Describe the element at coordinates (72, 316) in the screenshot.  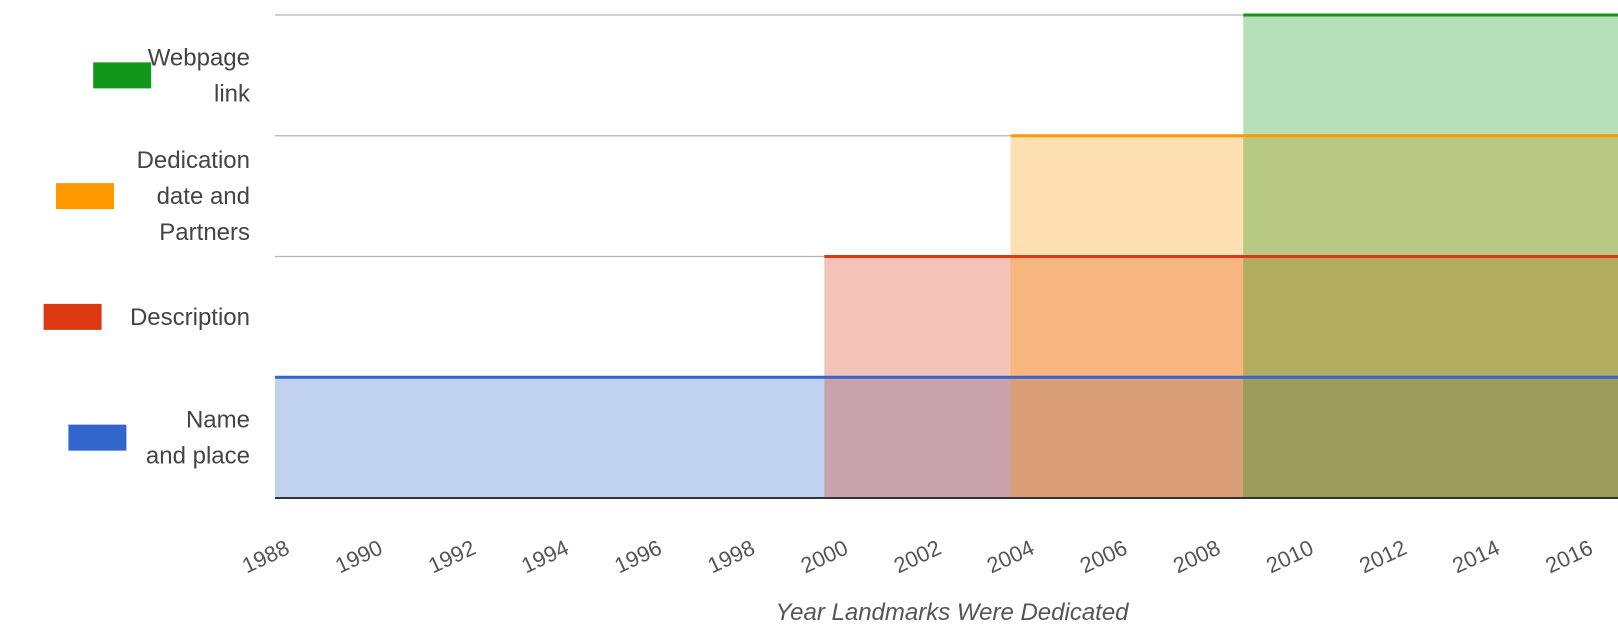
I see `legend-swatch-description` at that location.